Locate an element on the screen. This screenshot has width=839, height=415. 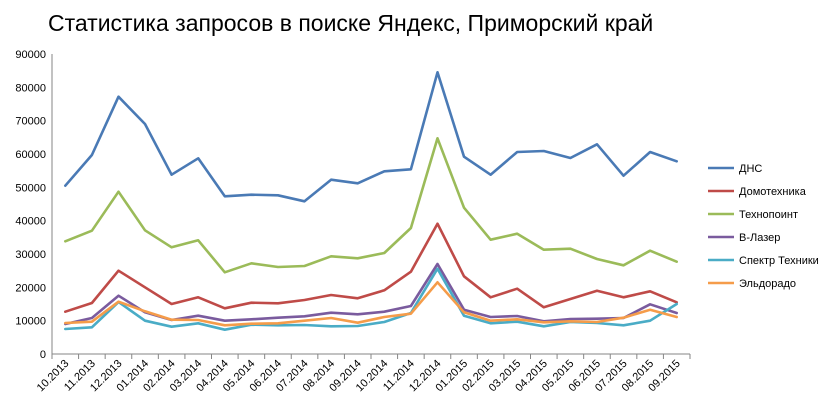
y-tick-label: 50000 is located at coordinates (30, 188).